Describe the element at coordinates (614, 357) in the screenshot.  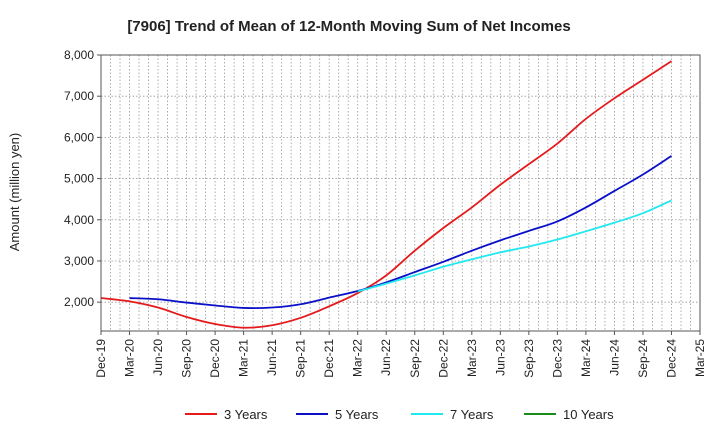
I see `x-tick-label: Jun-24` at that location.